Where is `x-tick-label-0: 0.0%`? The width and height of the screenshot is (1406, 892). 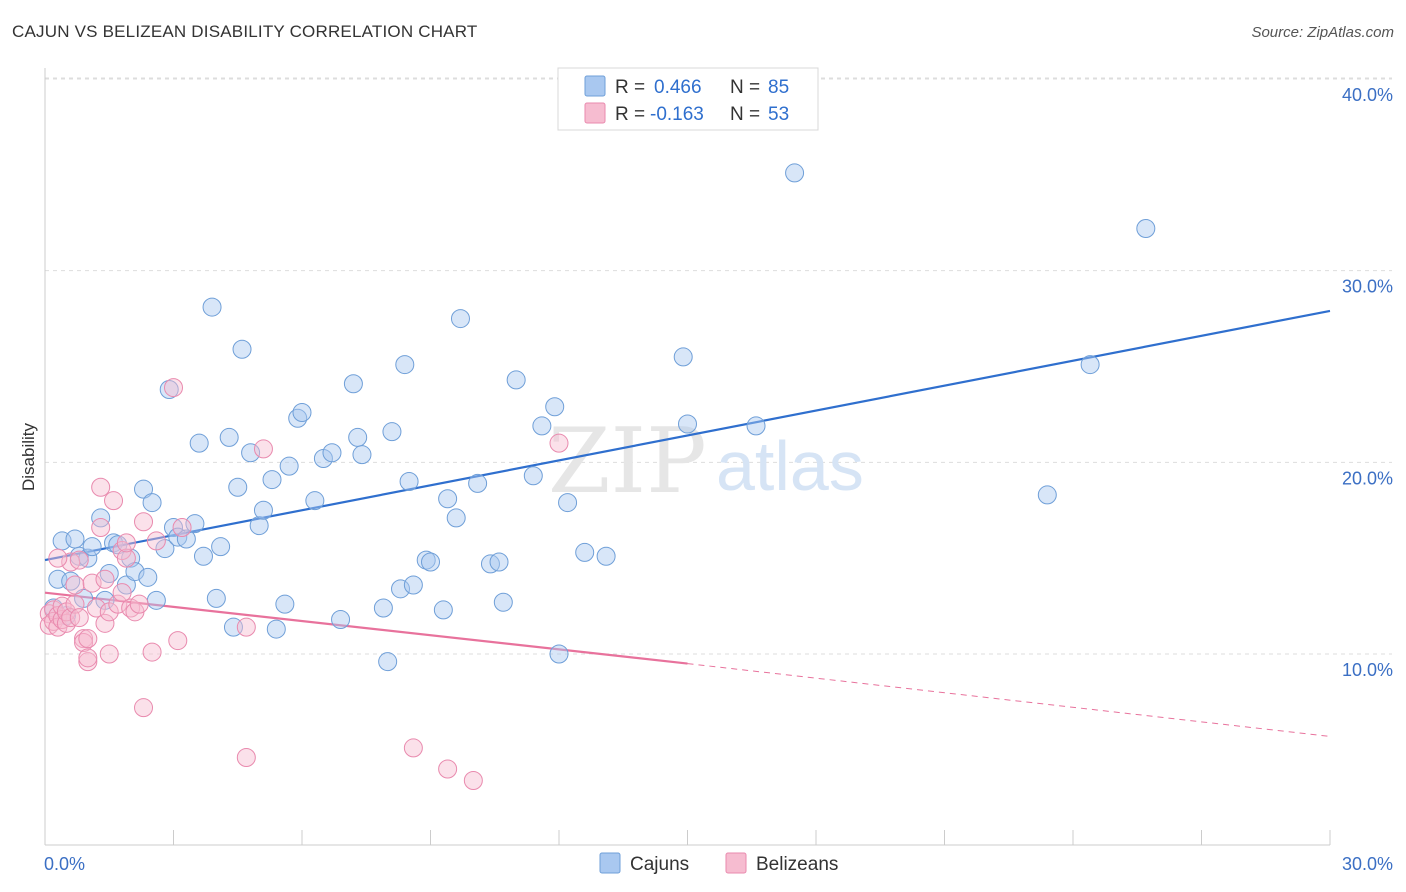
x-tick-label-0: 0.0% is located at coordinates (64, 864).